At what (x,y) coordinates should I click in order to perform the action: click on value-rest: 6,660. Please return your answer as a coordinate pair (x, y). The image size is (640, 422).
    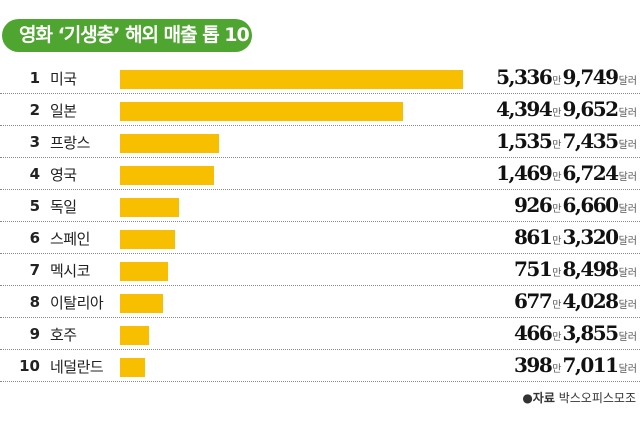
    Looking at the image, I should click on (590, 205).